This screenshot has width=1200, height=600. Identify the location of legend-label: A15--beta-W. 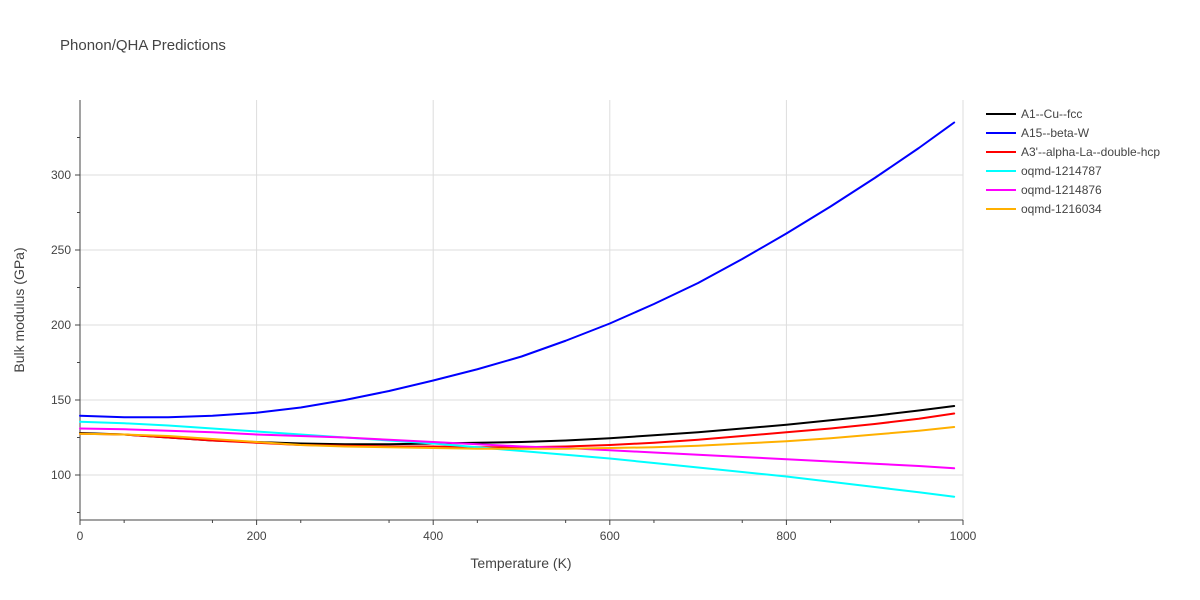
(1055, 133).